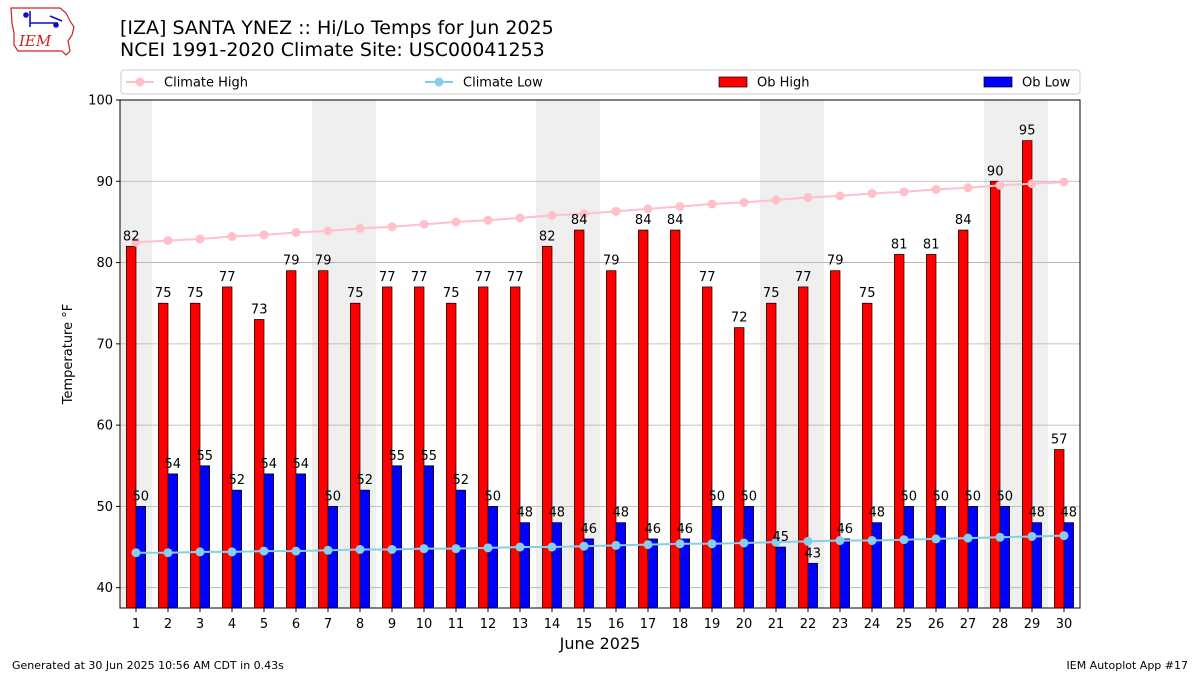 The width and height of the screenshot is (1200, 675). Describe the element at coordinates (397, 456) in the screenshot. I see `ob-low-value-label: 55` at that location.